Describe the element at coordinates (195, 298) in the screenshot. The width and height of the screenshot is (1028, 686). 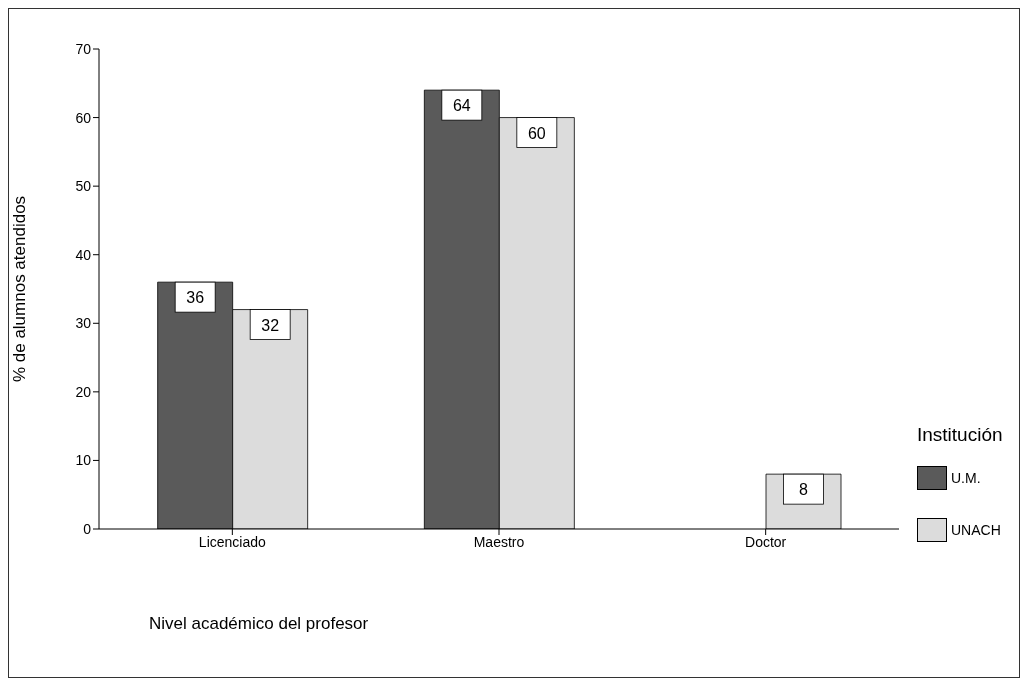
I see `data-label: 36` at that location.